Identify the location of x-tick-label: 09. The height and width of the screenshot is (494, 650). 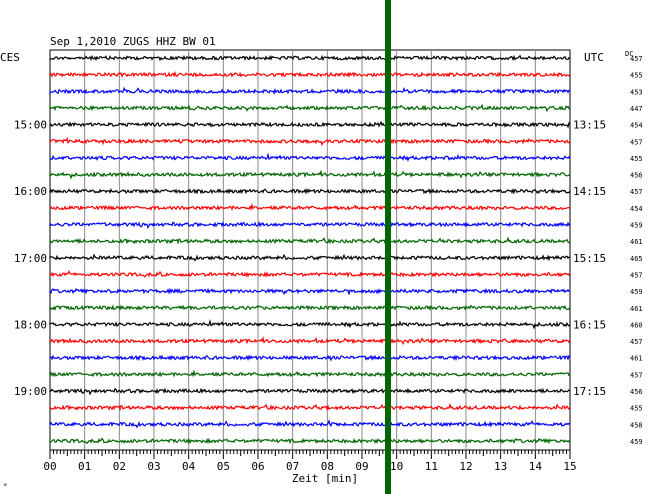
(361, 466).